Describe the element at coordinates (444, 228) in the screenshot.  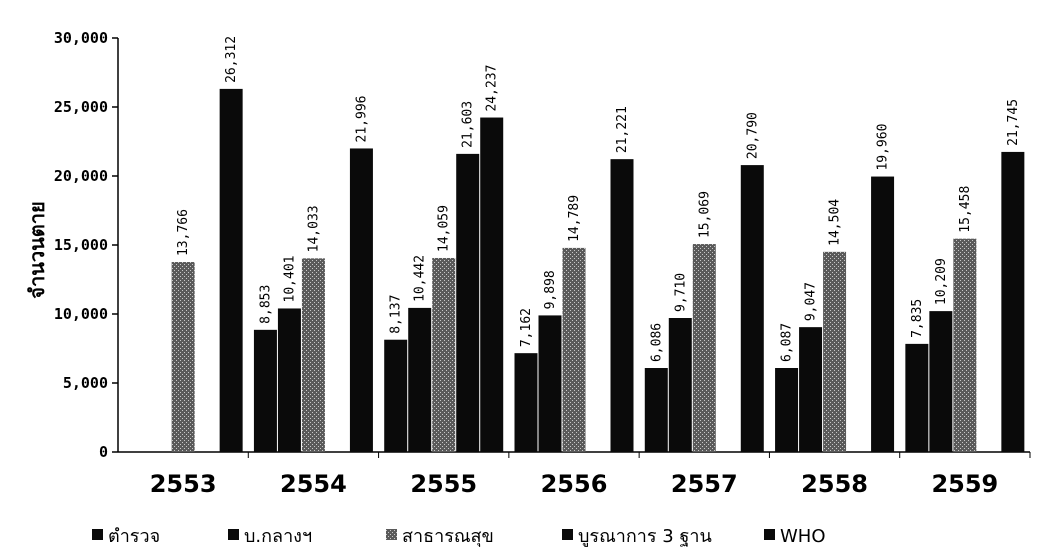
I see `data-label: 14,059` at that location.